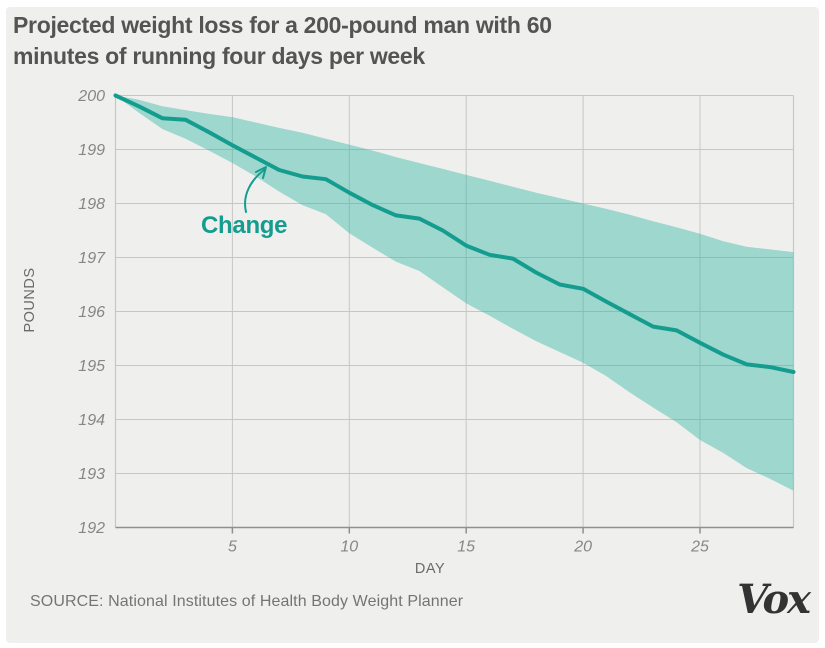 Image resolution: width=825 pixels, height=648 pixels. I want to click on x-axis-title: DAY, so click(430, 569).